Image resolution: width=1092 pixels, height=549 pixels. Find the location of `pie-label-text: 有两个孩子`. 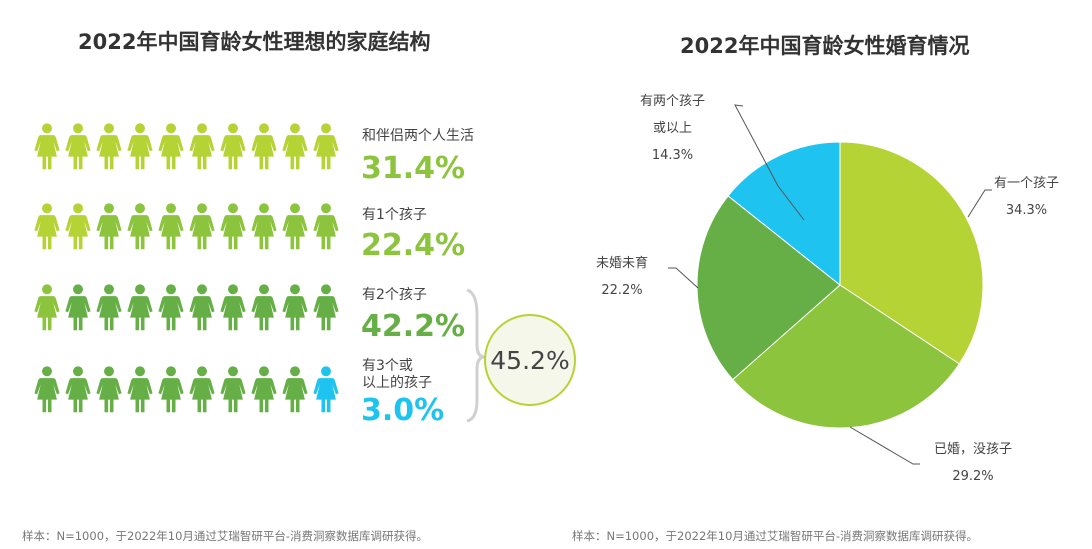

pie-label-text: 有两个孩子 is located at coordinates (673, 101).